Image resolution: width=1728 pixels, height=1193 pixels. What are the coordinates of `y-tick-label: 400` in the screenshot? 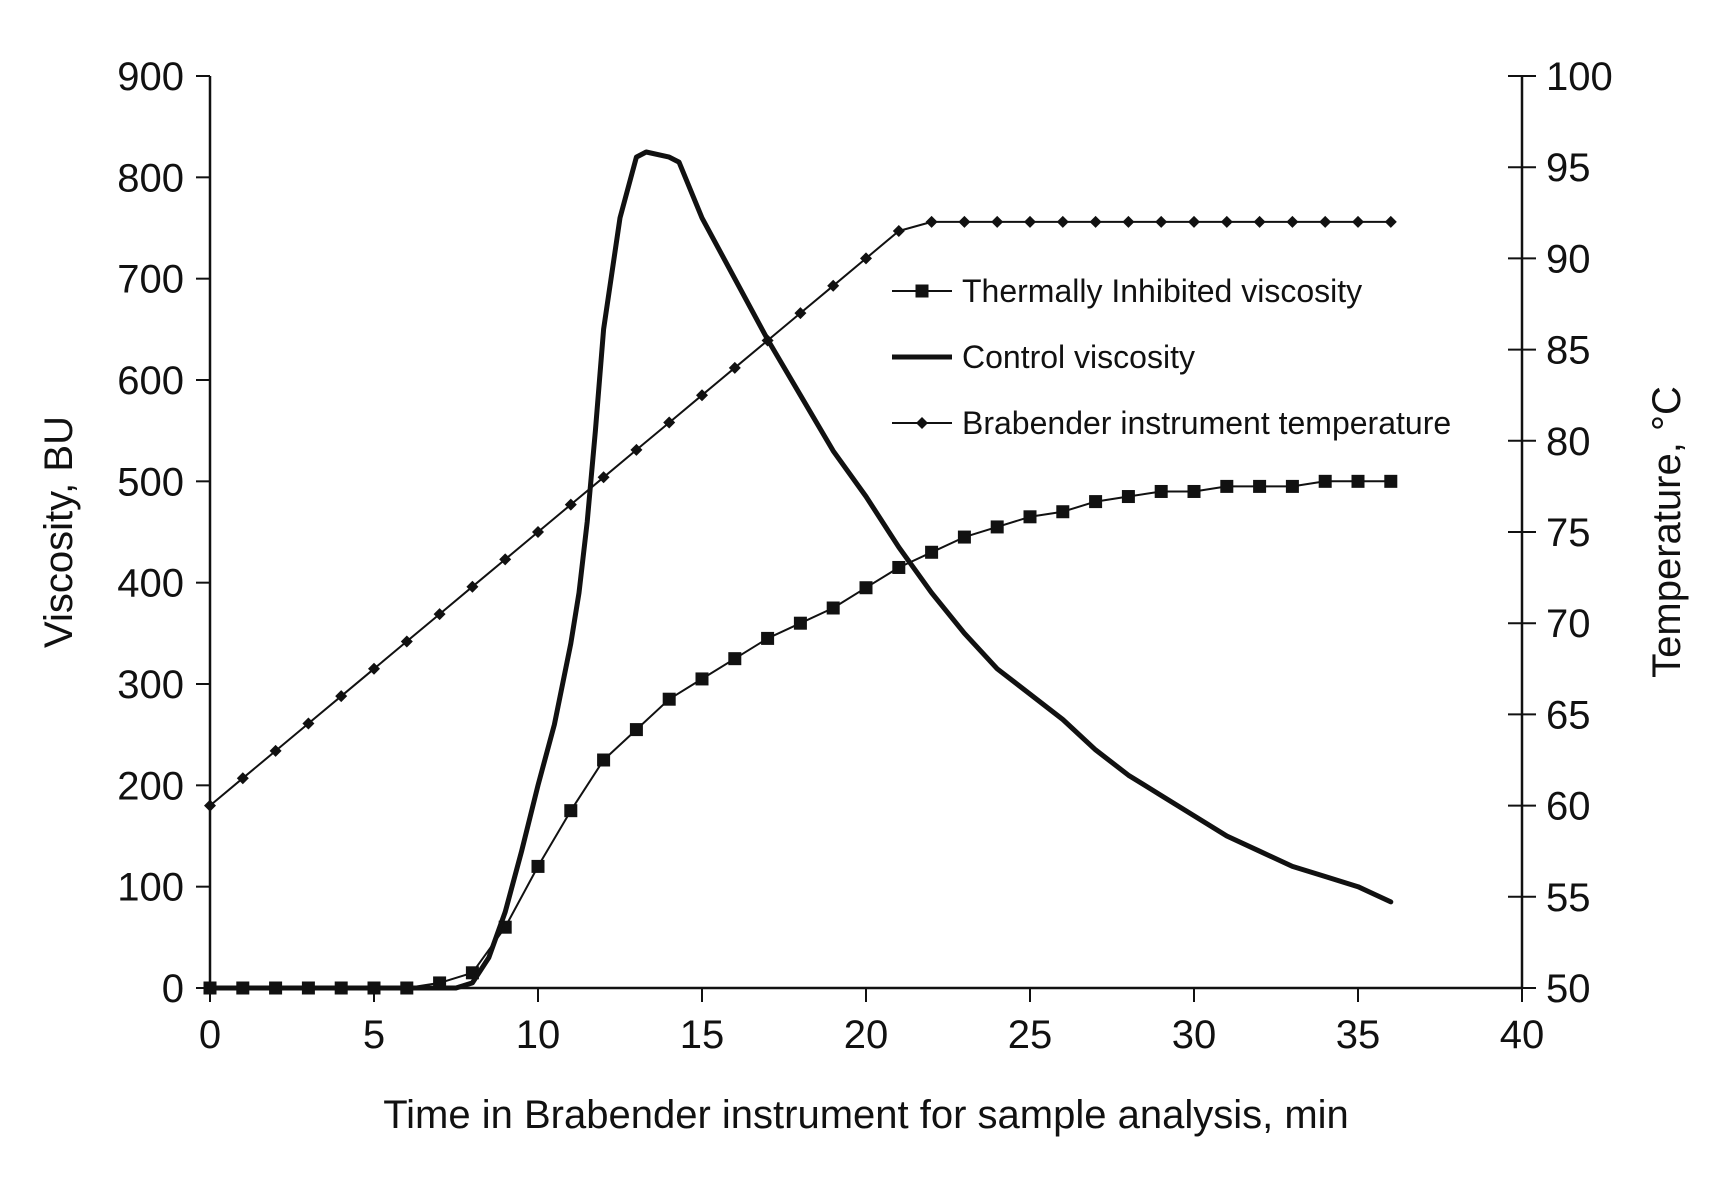 It's located at (150, 584).